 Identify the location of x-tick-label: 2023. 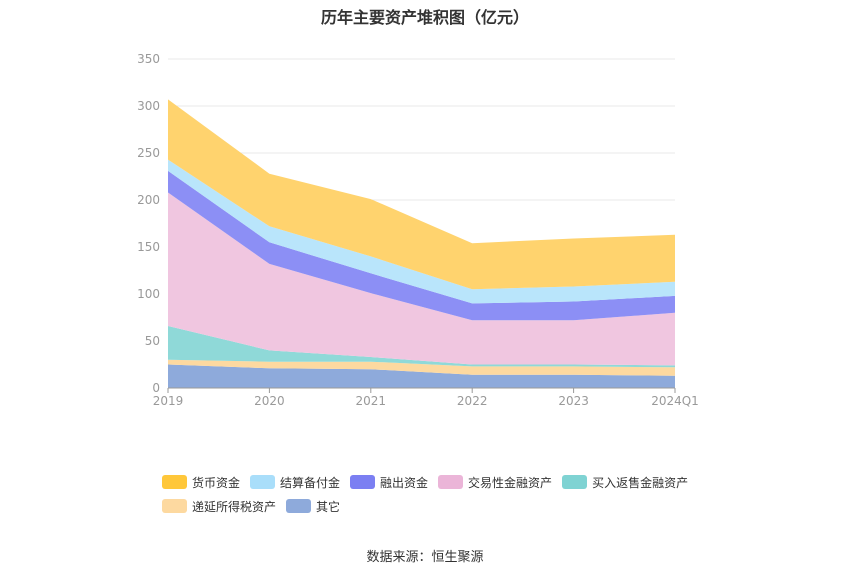
(573, 401).